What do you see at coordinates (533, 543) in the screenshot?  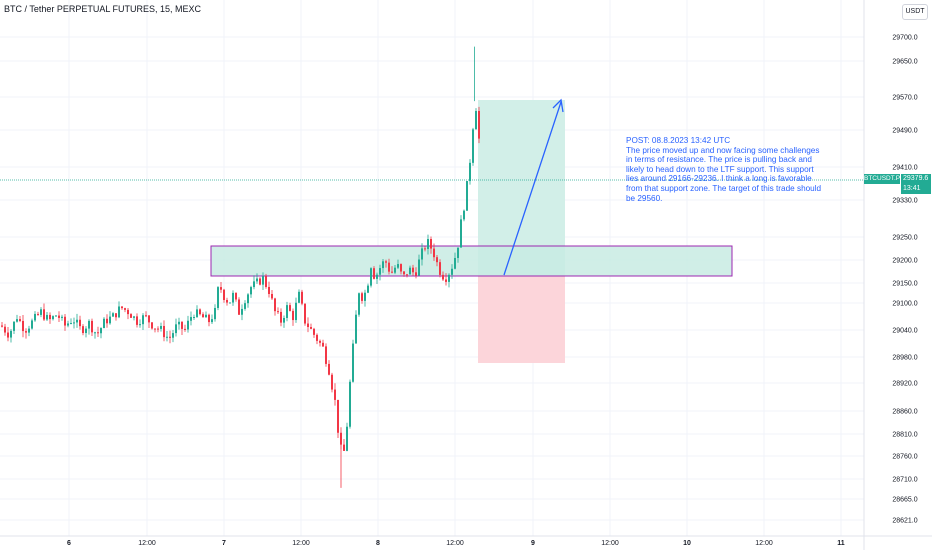 I see `x-tick-label: 9` at bounding box center [533, 543].